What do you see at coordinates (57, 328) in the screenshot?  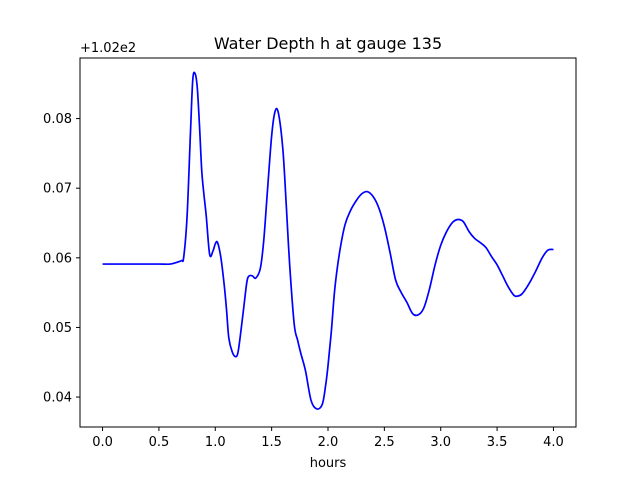 I see `y-tick-label: 0.05` at bounding box center [57, 328].